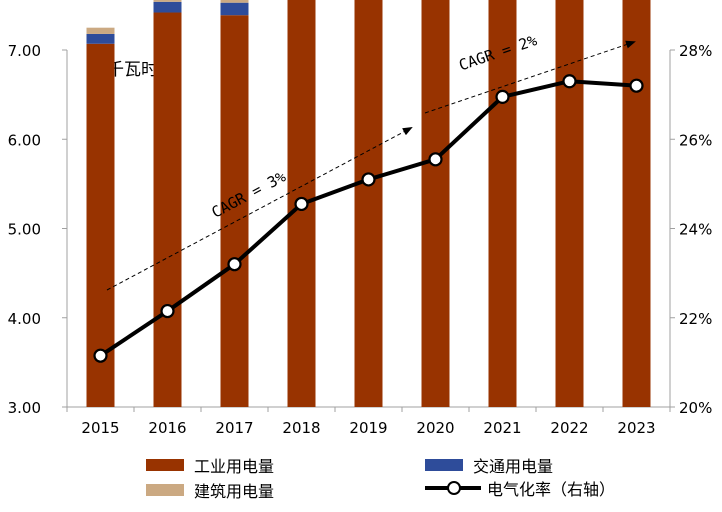 The width and height of the screenshot is (722, 512). I want to click on legend-item-building: 建筑用电量, so click(210, 490).